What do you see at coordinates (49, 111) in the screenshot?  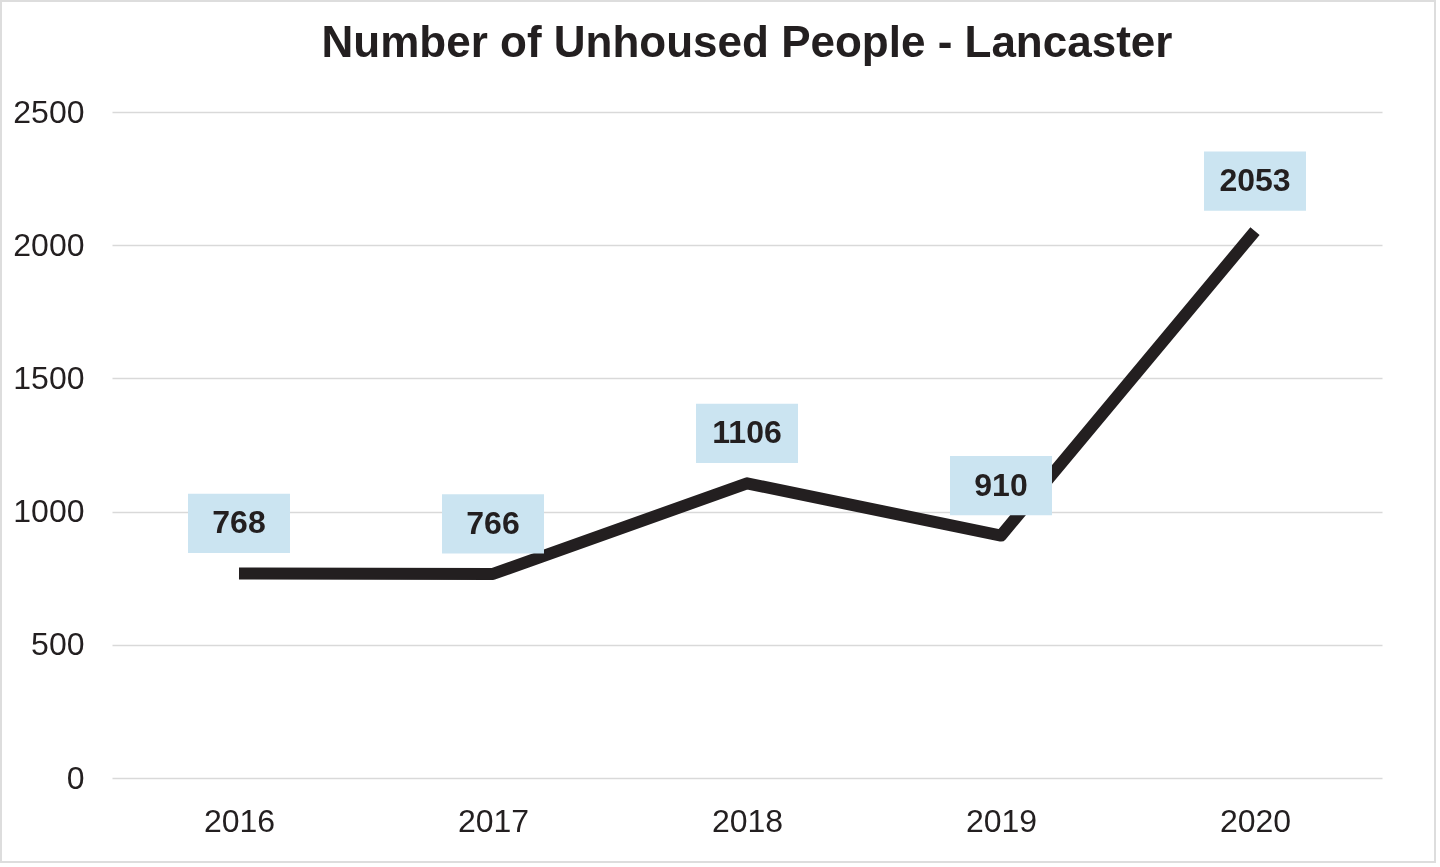 I see `y-tick-label: 2500` at bounding box center [49, 111].